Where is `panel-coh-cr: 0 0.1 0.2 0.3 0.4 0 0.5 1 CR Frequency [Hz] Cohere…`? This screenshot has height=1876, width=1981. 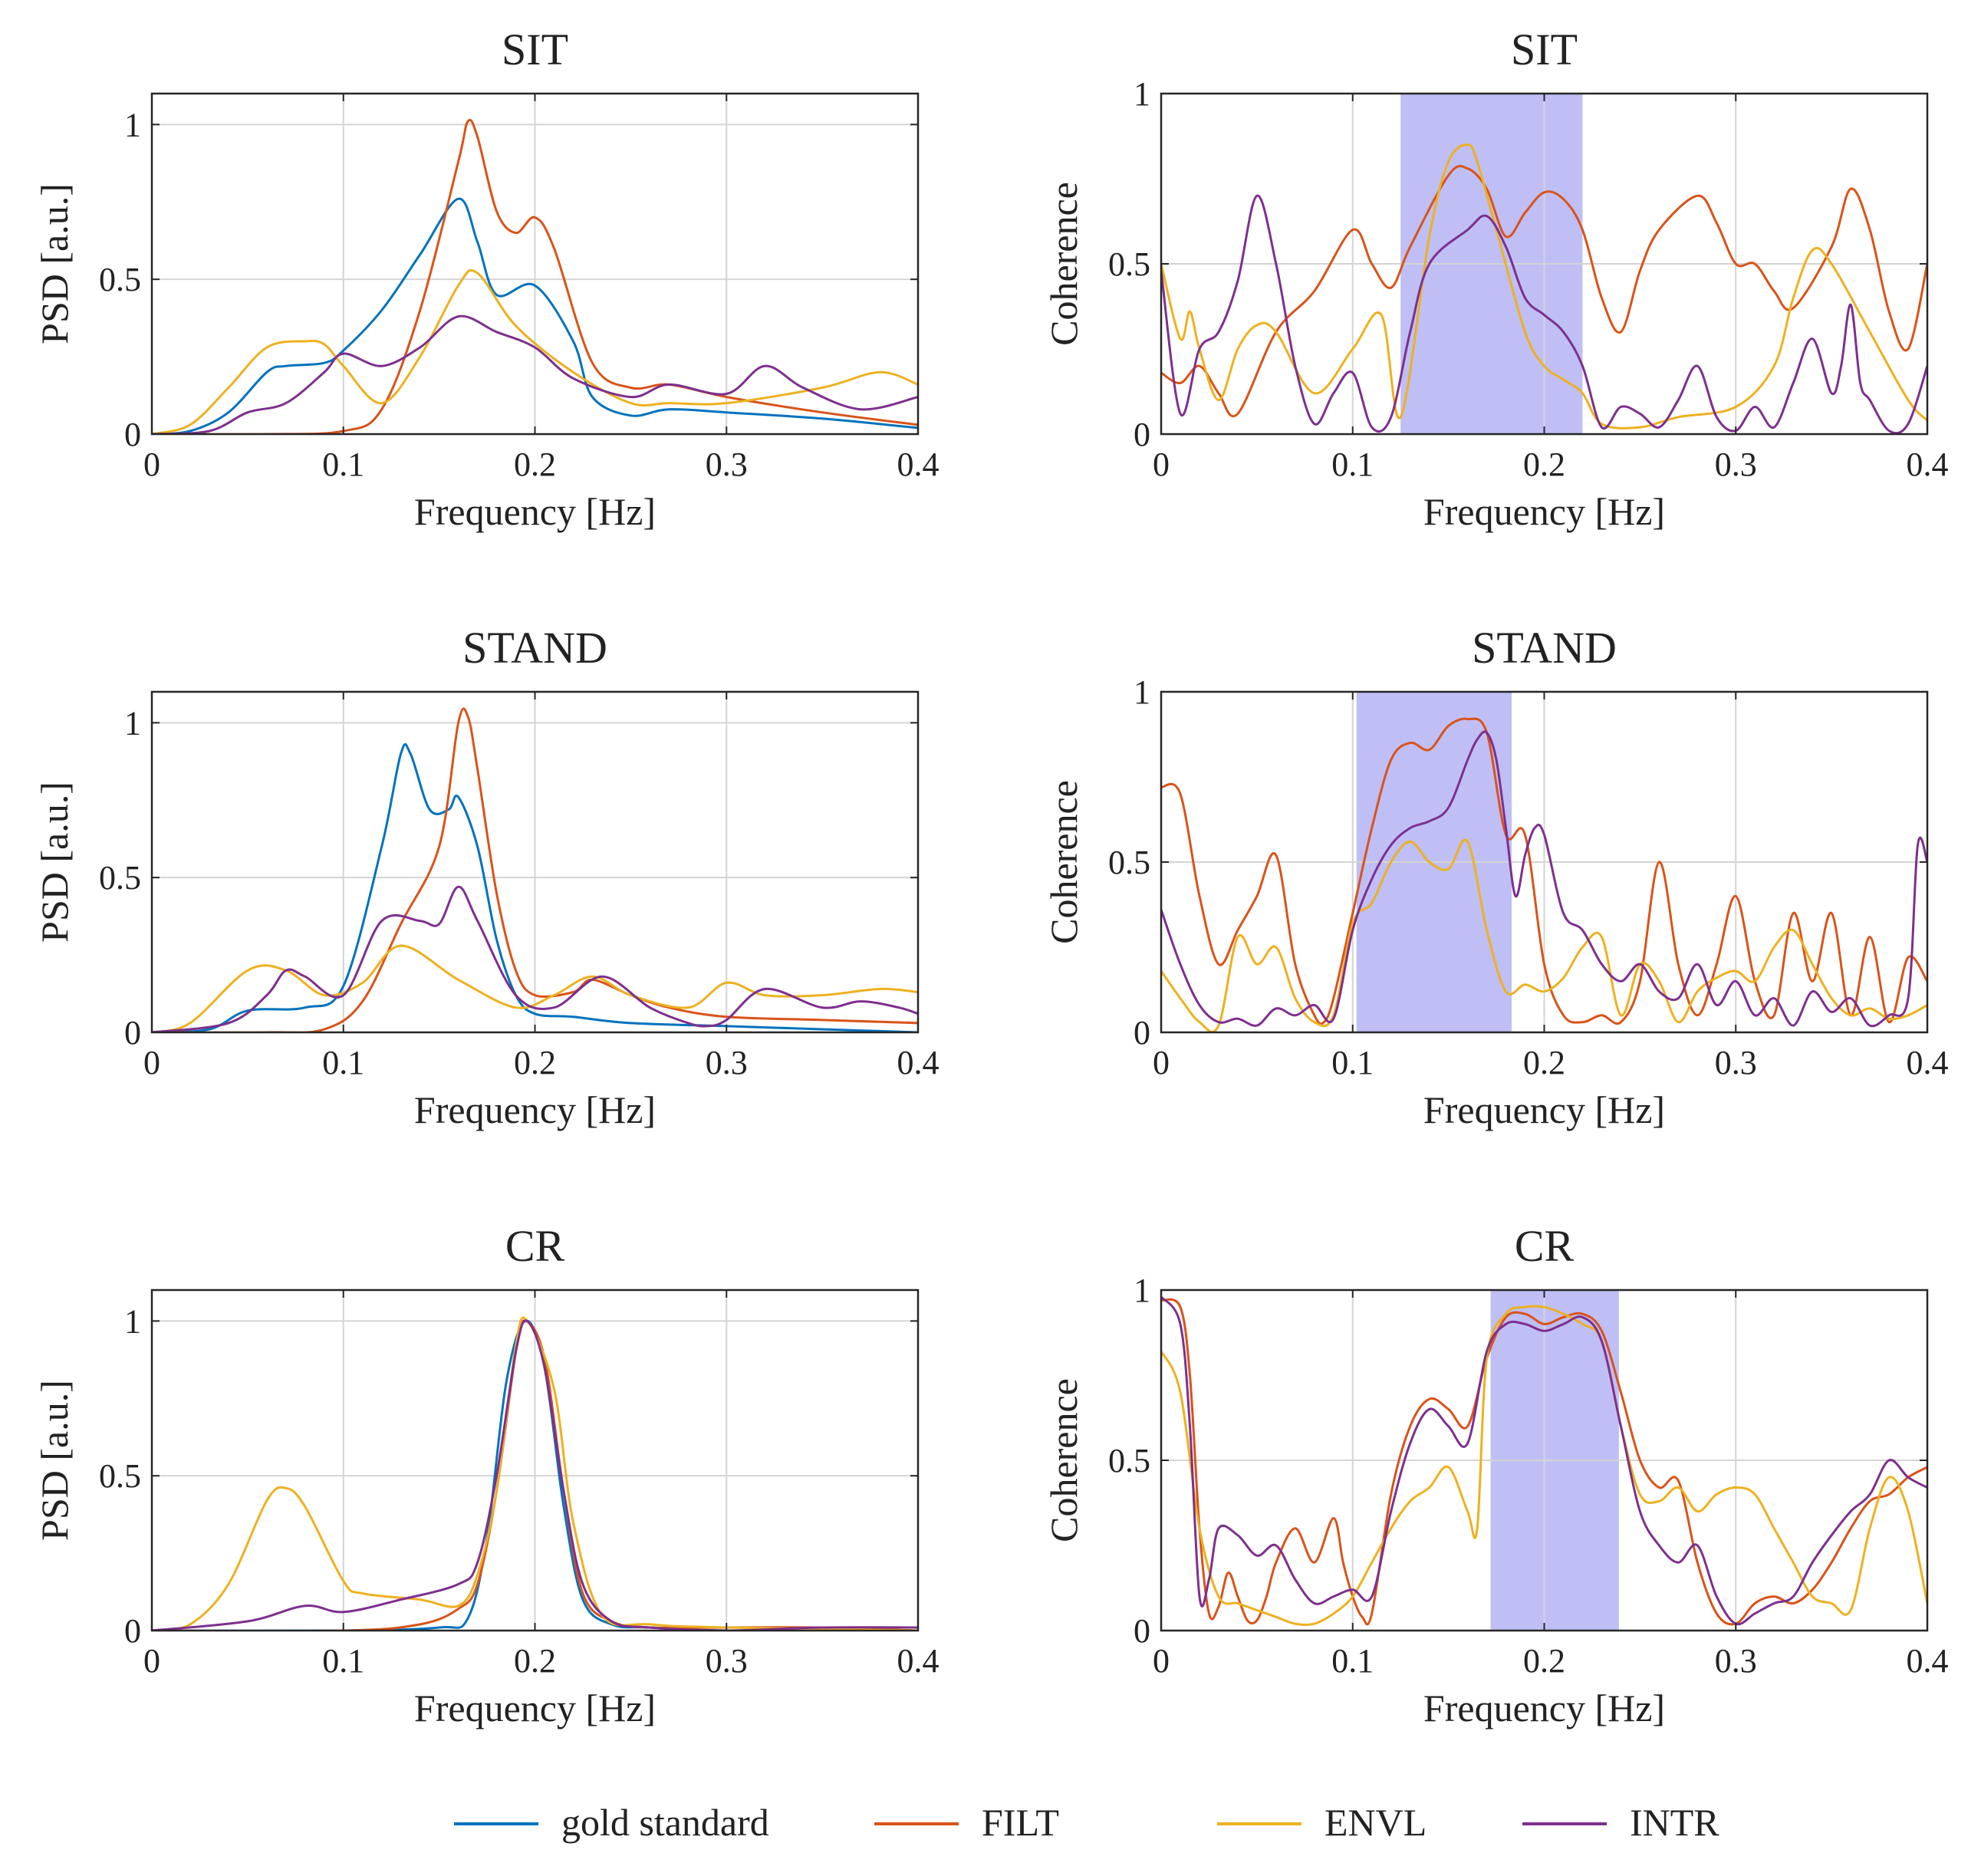 panel-coh-cr: 0 0.1 0.2 0.3 0.4 0 0.5 1 CR Frequency [Hz] Cohere… is located at coordinates (1495, 1475).